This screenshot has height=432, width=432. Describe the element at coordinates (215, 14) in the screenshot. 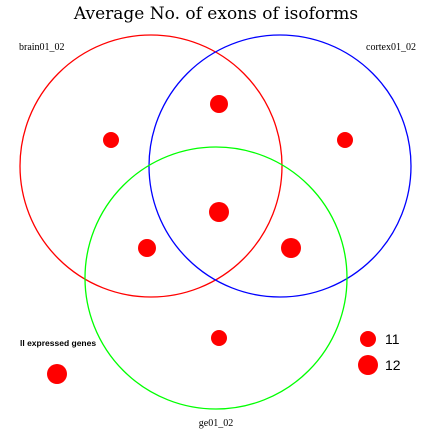

I see `chart-title: Average No. of exons of isoforms` at that location.